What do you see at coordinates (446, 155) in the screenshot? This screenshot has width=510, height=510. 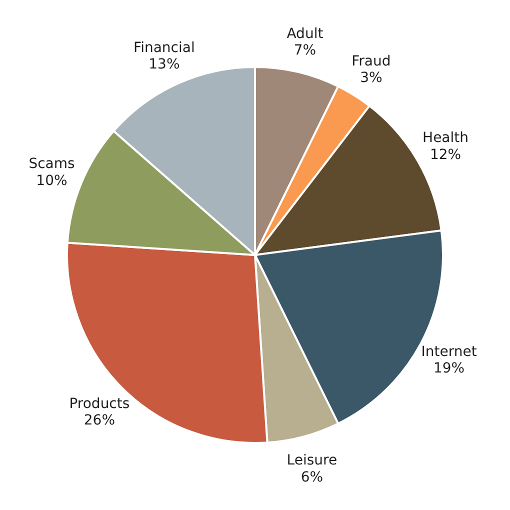 I see `data-label: 12%` at bounding box center [446, 155].